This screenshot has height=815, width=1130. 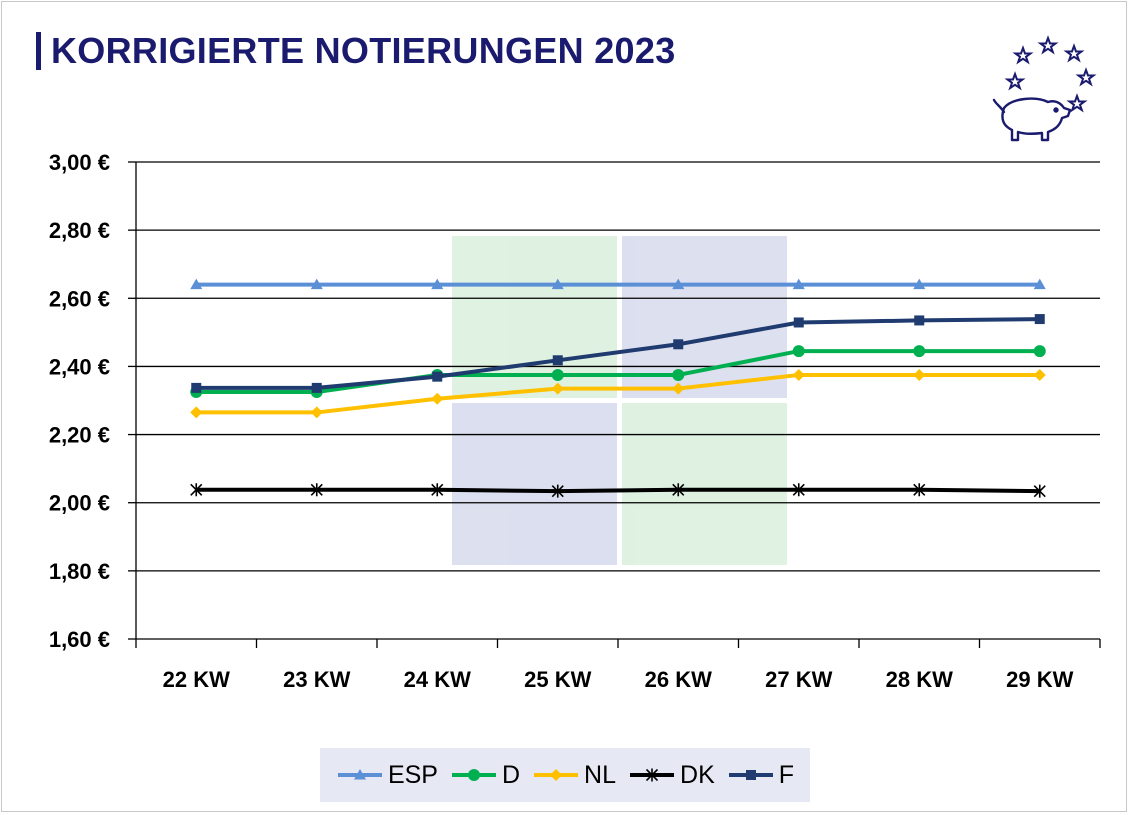 I want to click on x-tick-label: 26 KW, so click(x=678, y=679).